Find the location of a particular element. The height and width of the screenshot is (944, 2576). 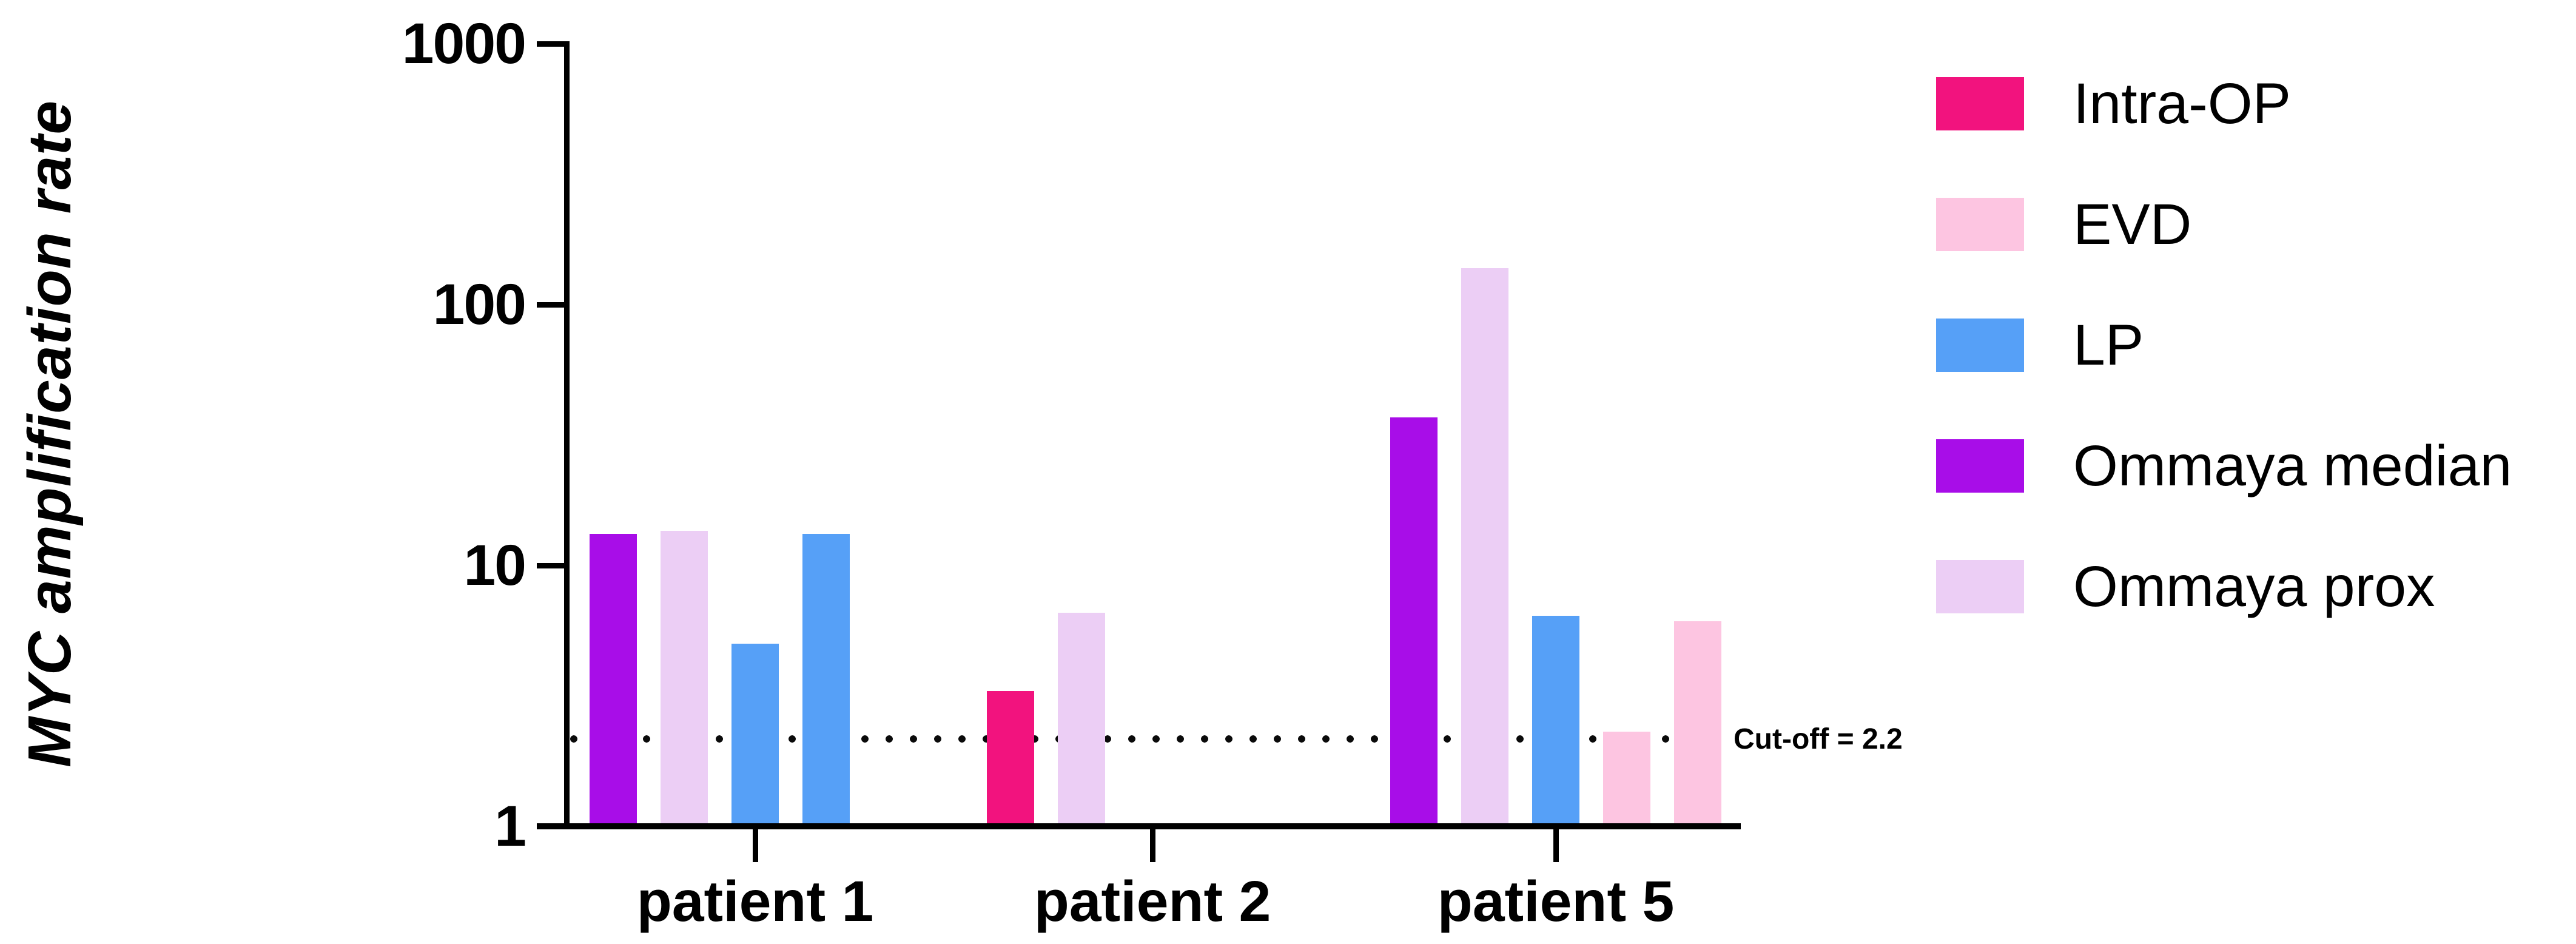

cutoff-label: Cut-off = 2.2 is located at coordinates (1818, 739).